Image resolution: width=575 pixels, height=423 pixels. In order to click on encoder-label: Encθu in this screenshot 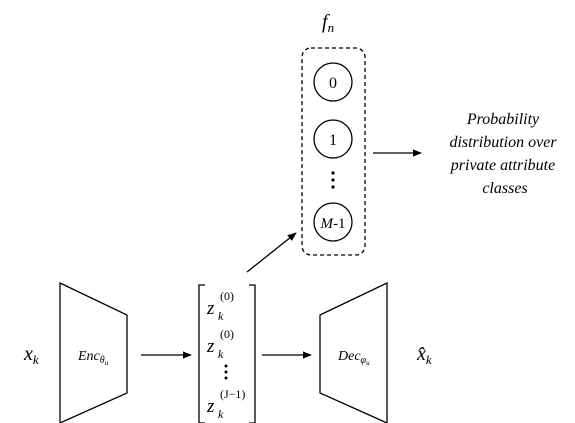, I will do `click(93, 358)`.